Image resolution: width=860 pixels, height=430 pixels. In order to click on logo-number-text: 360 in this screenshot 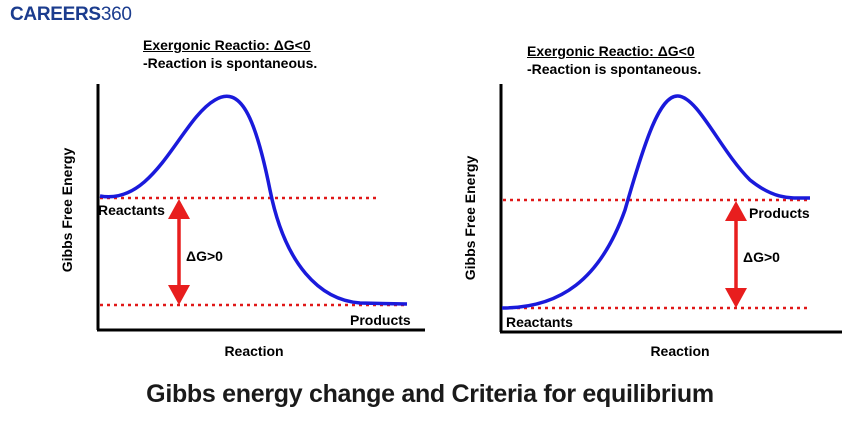, I will do `click(116, 14)`.